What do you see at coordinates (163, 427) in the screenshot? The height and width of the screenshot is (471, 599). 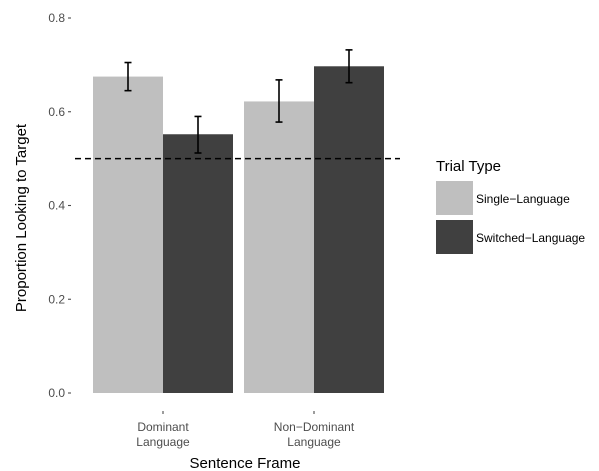 I see `x-tick-label-0-line1: Dominant` at bounding box center [163, 427].